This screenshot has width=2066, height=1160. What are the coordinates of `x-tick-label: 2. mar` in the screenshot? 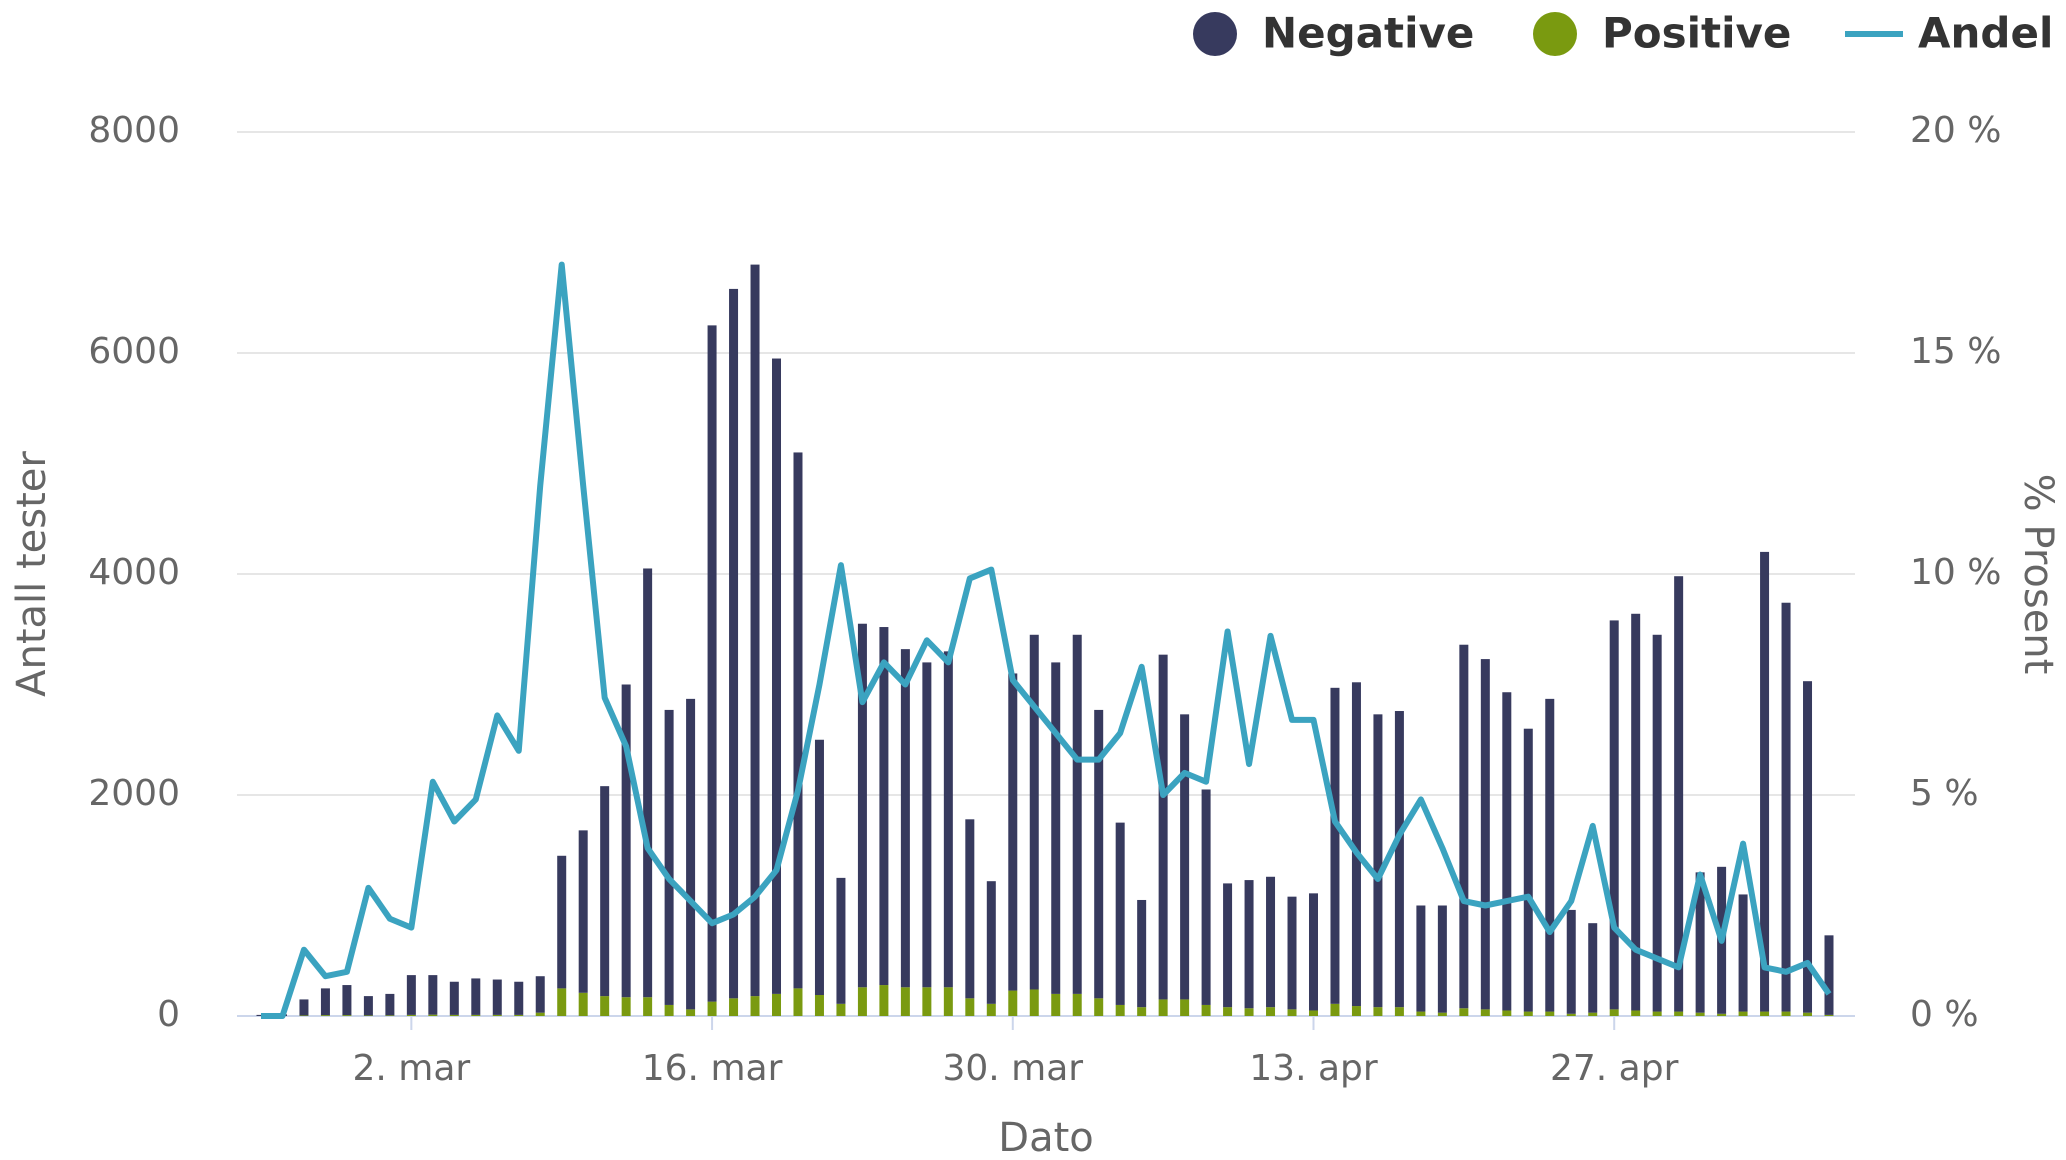 It's located at (411, 1068).